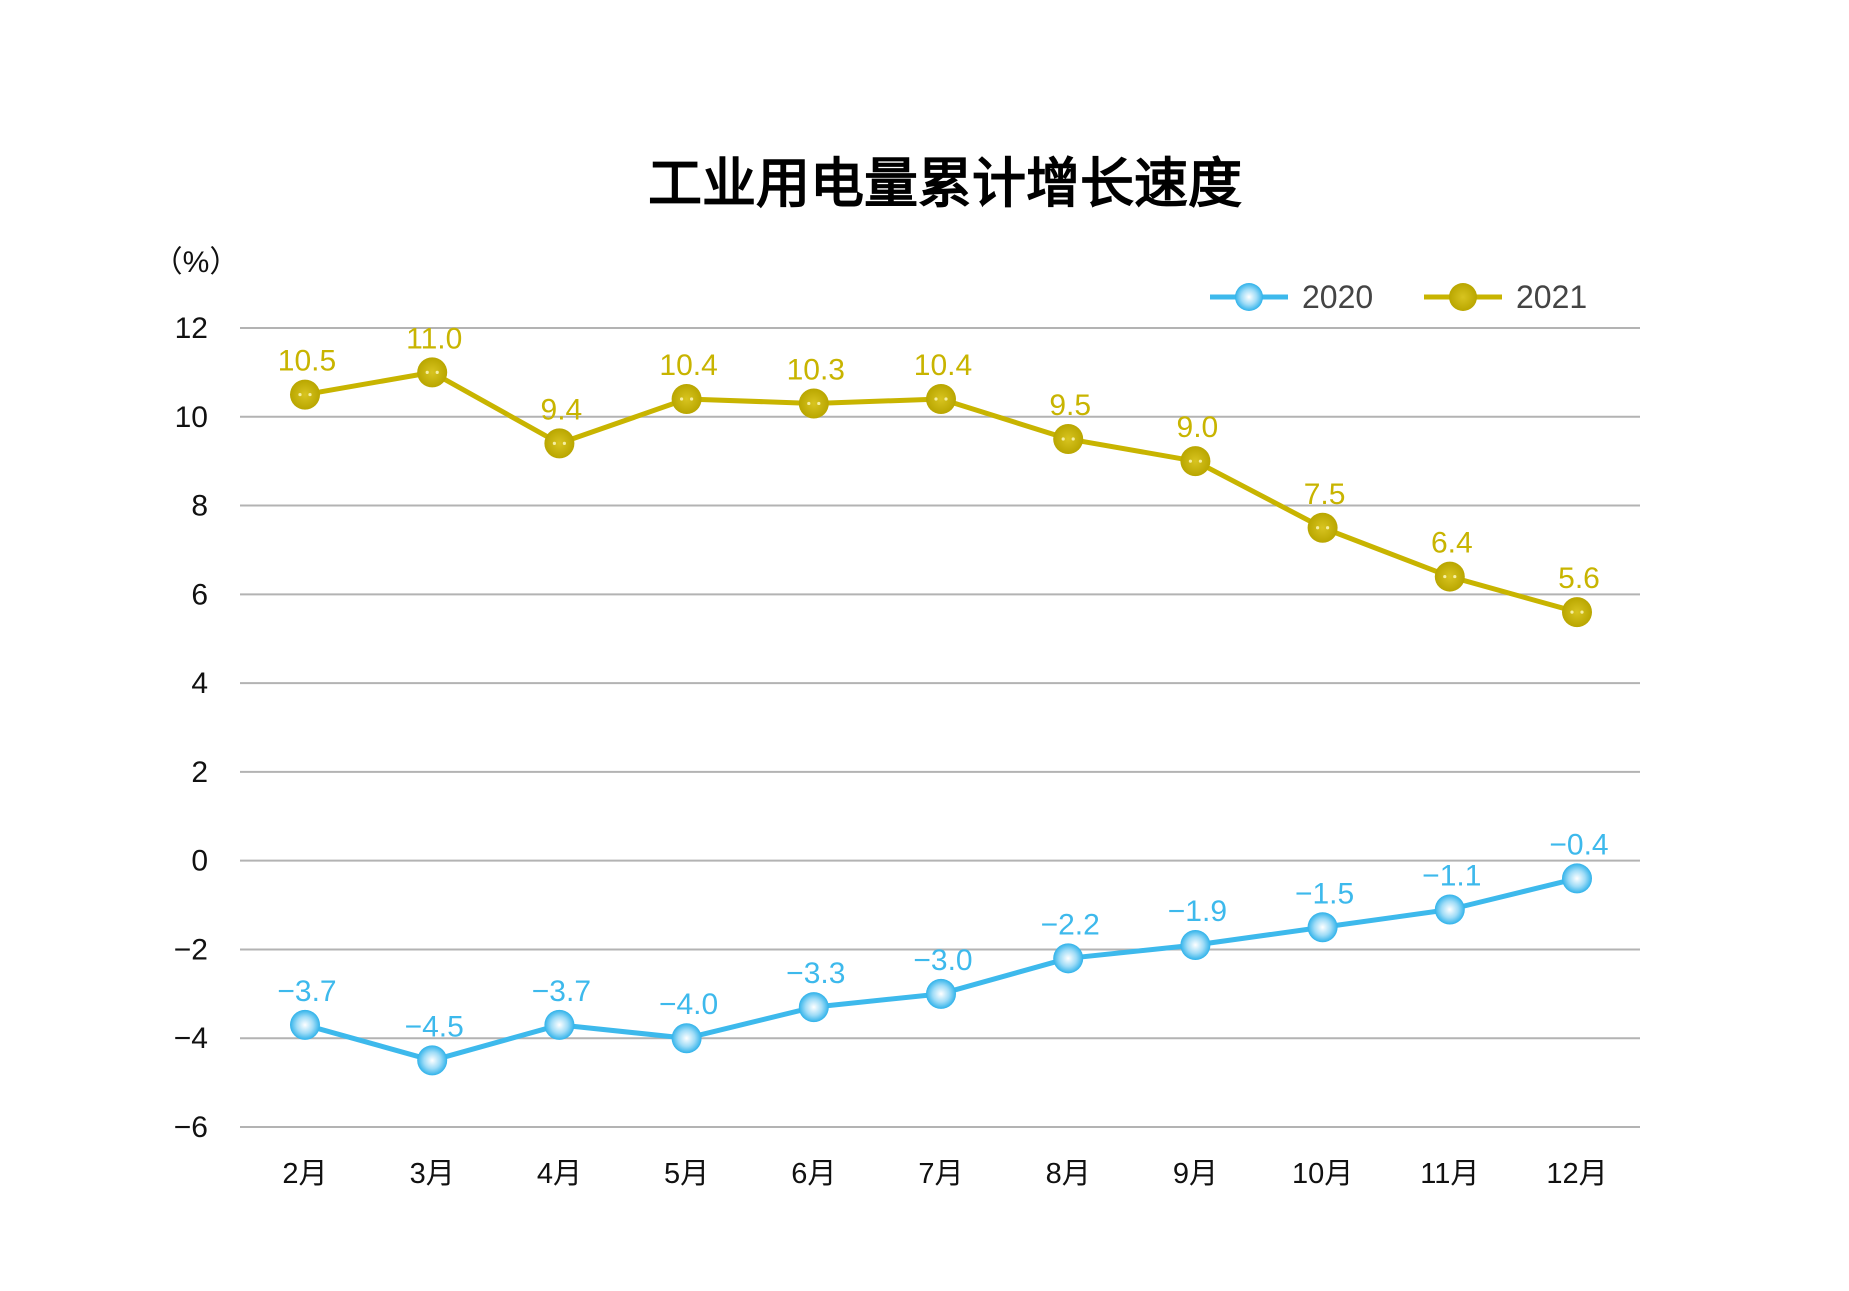  I want to click on y-tick-label: 2, so click(199, 772).